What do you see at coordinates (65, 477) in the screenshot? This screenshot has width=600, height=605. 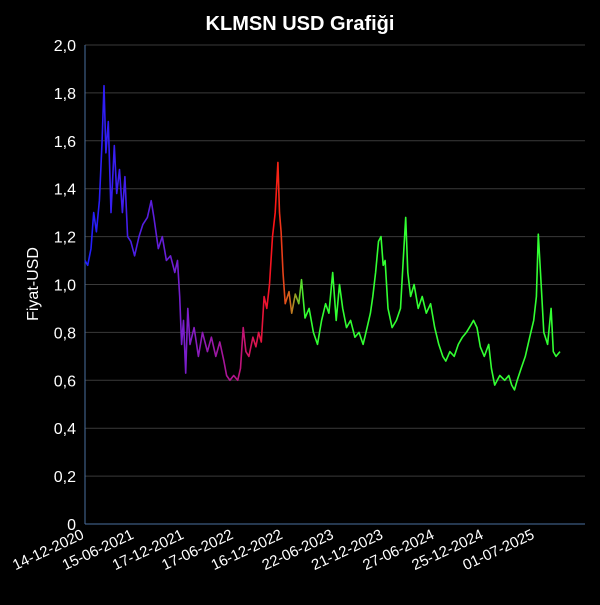 I see `y-tick-label: 0,2` at bounding box center [65, 477].